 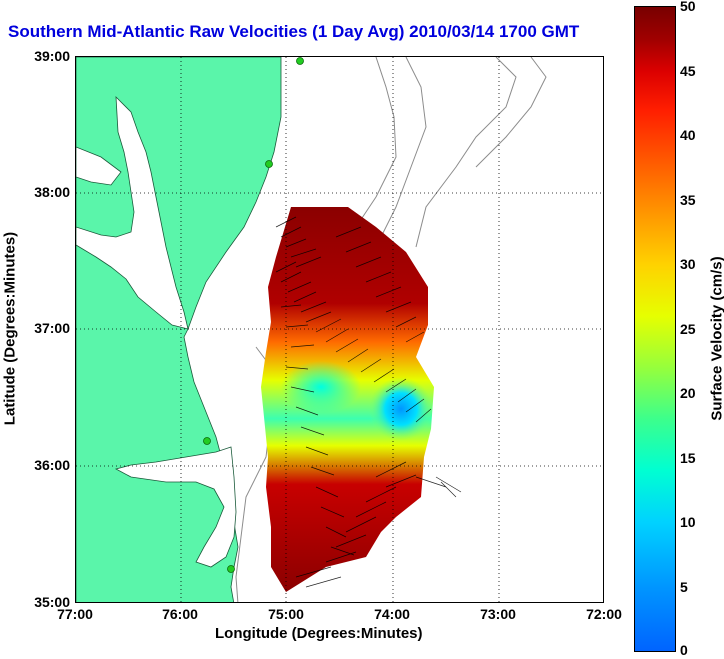 What do you see at coordinates (75, 614) in the screenshot?
I see `x-tick-label: 77:00` at bounding box center [75, 614].